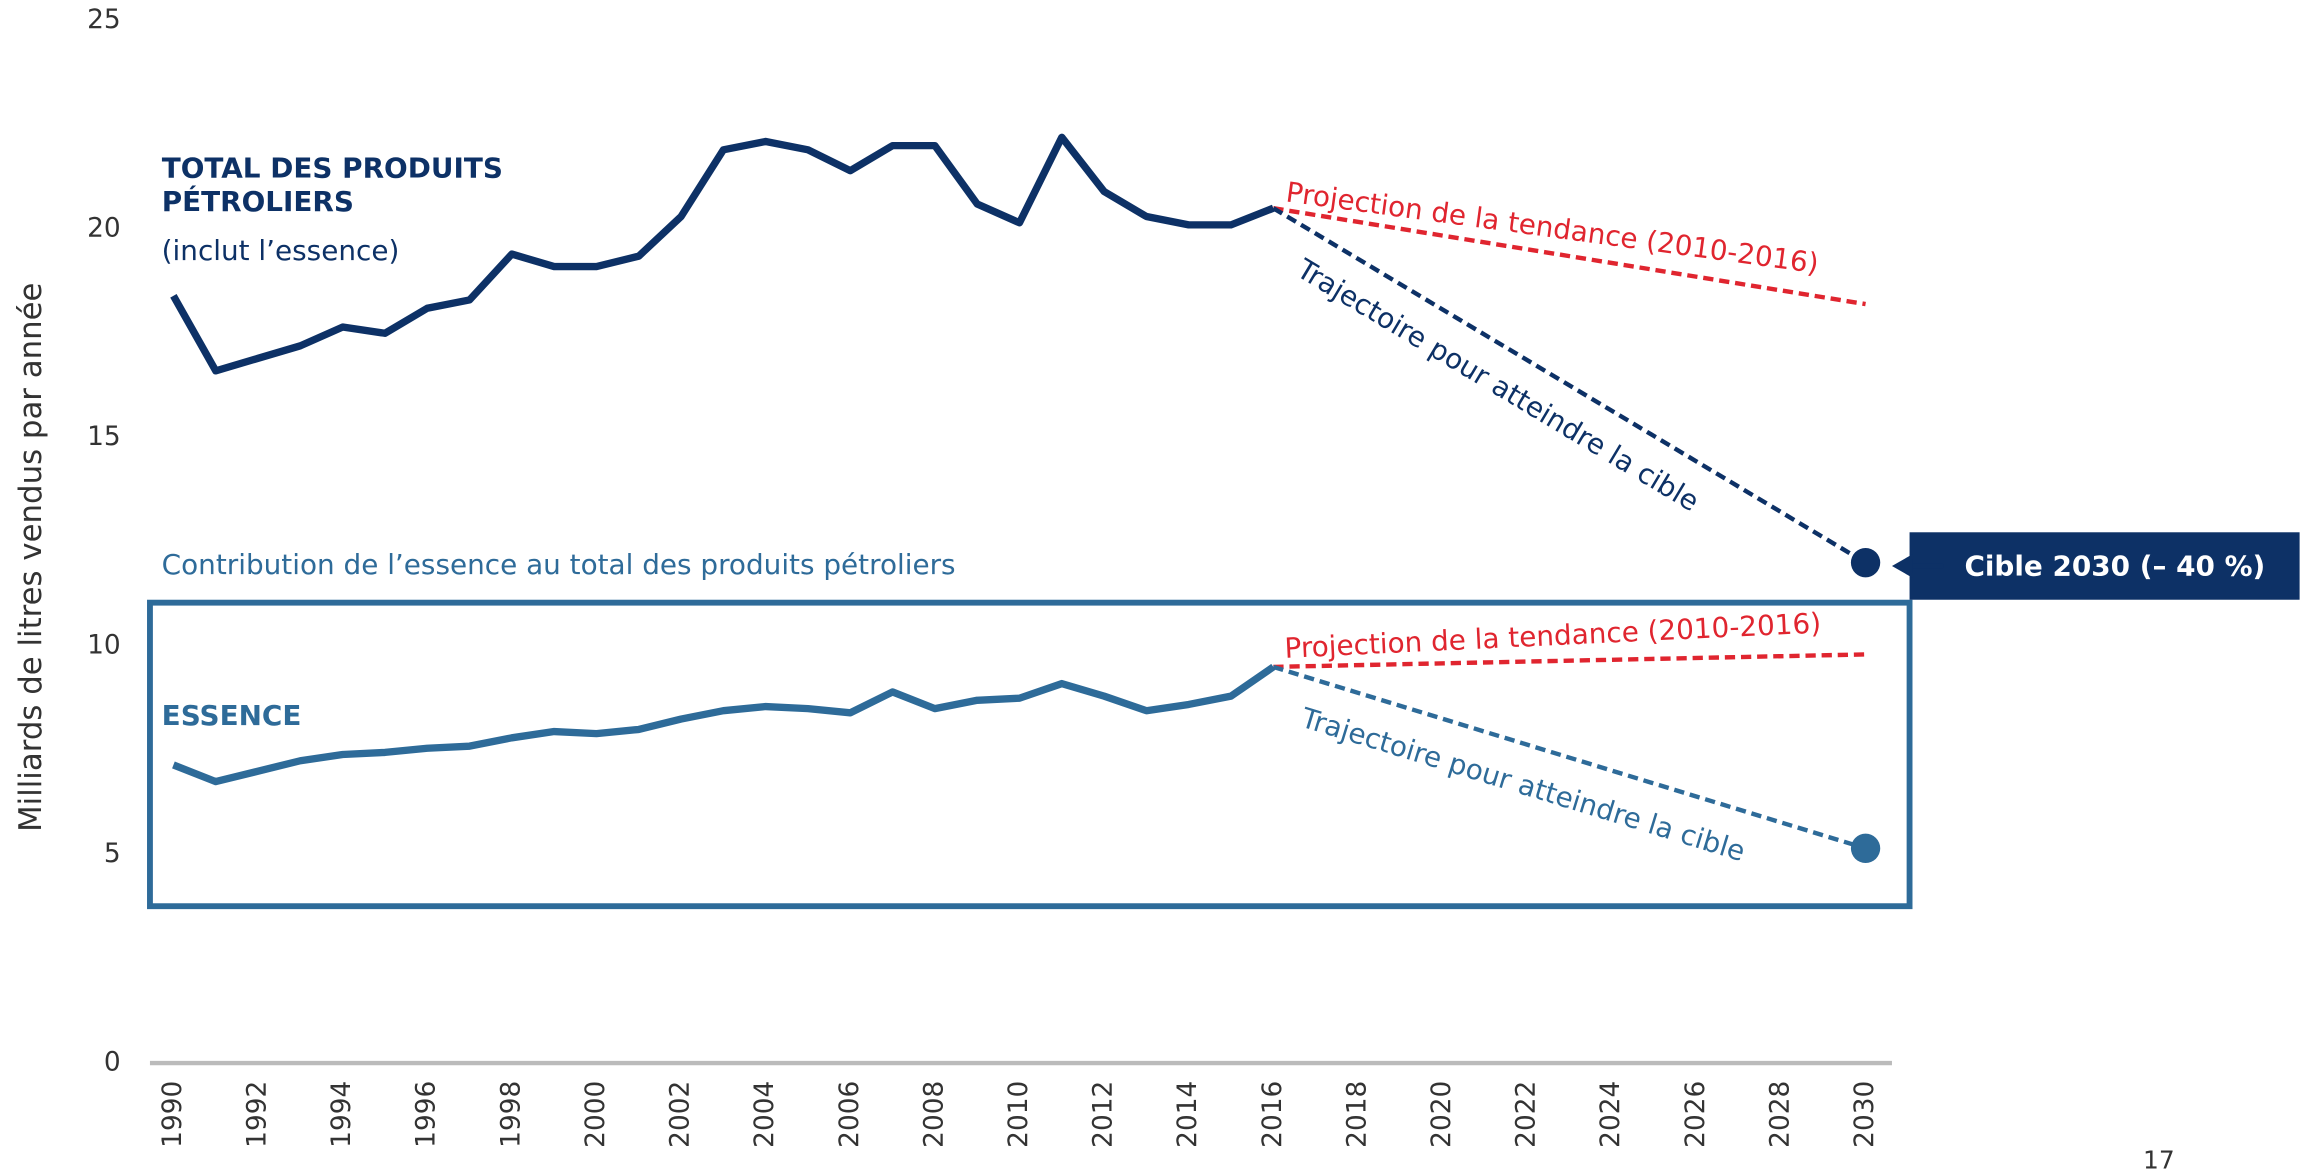 The image size is (2300, 1176). I want to click on y-axis-label: Milliards de litres vendus par année, so click(31, 557).